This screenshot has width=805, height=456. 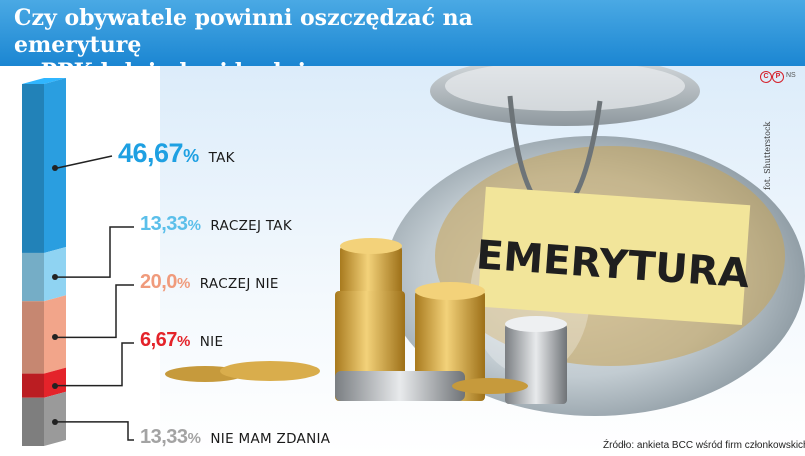 What do you see at coordinates (33, 421) in the screenshot?
I see `bar-segment-nie-mam-zdania` at bounding box center [33, 421].